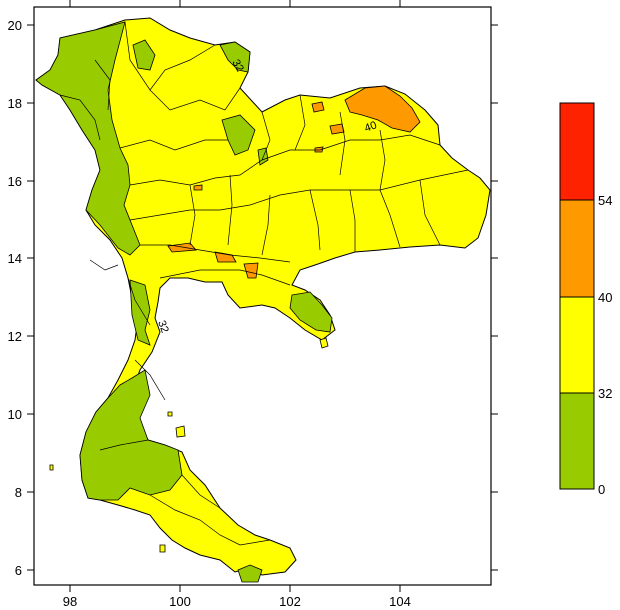  What do you see at coordinates (605, 297) in the screenshot?
I see `legend-label: 40` at bounding box center [605, 297].